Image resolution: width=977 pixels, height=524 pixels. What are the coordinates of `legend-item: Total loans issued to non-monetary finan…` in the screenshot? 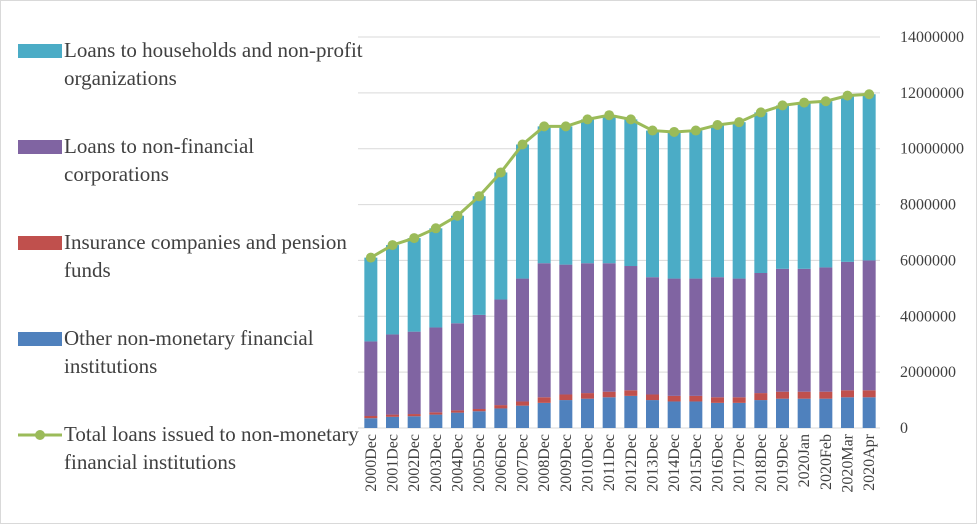 It's located at (189, 468).